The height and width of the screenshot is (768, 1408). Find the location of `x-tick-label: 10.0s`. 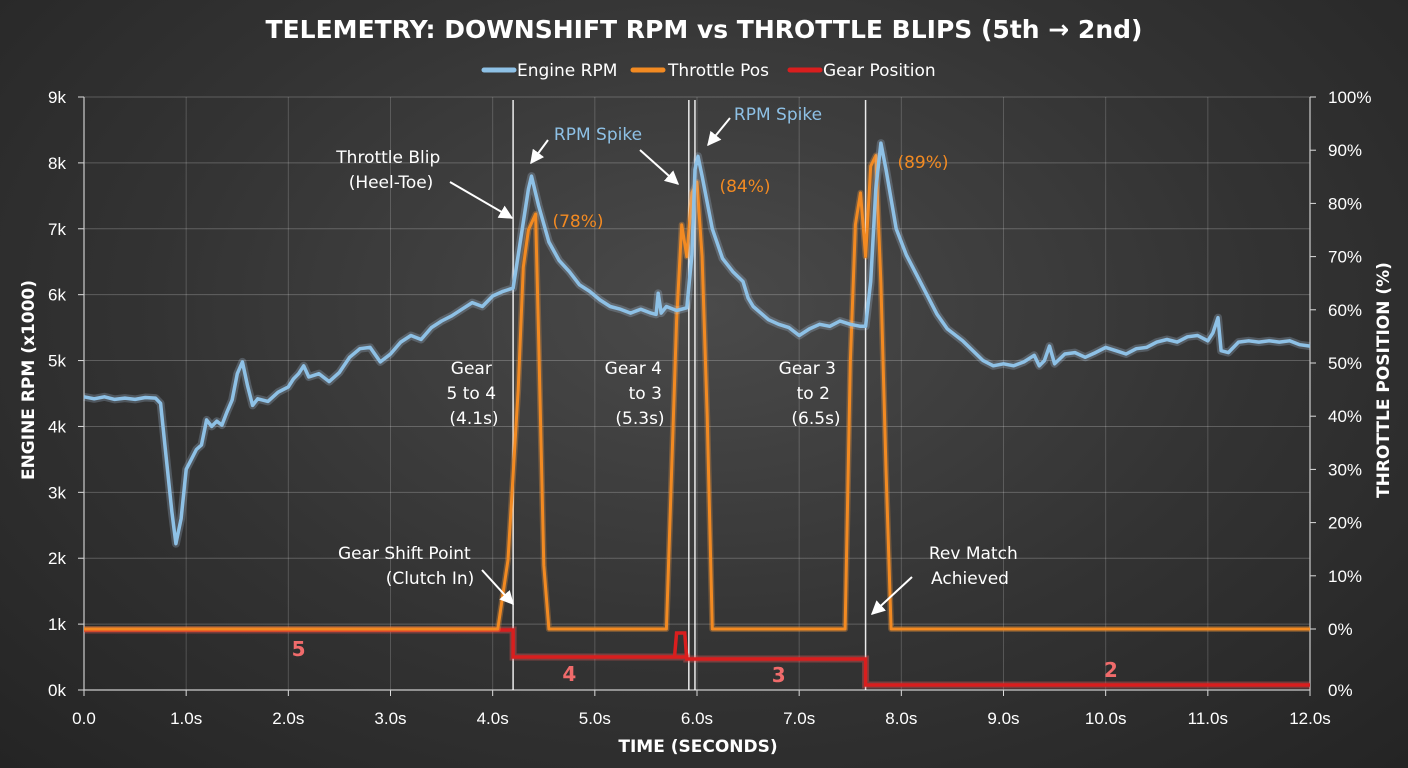

x-tick-label: 10.0s is located at coordinates (1106, 718).